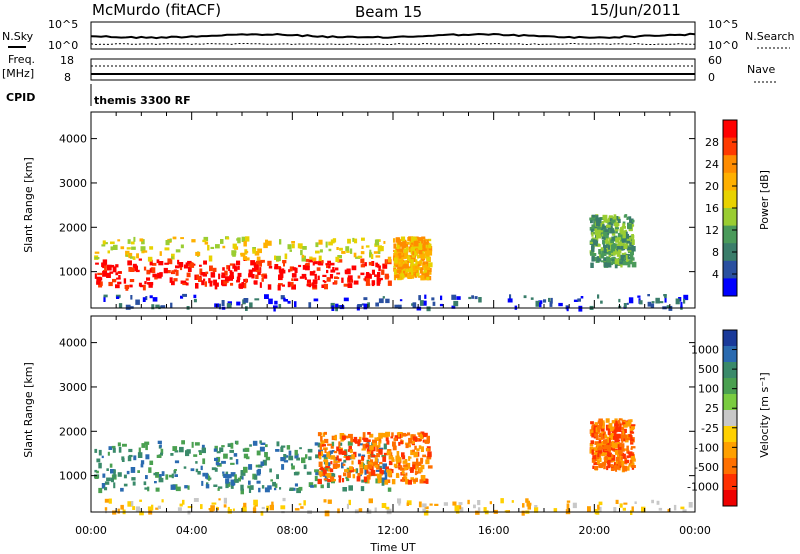  Describe the element at coordinates (712, 186) in the screenshot. I see `colorbar-tick-label: 20` at that location.